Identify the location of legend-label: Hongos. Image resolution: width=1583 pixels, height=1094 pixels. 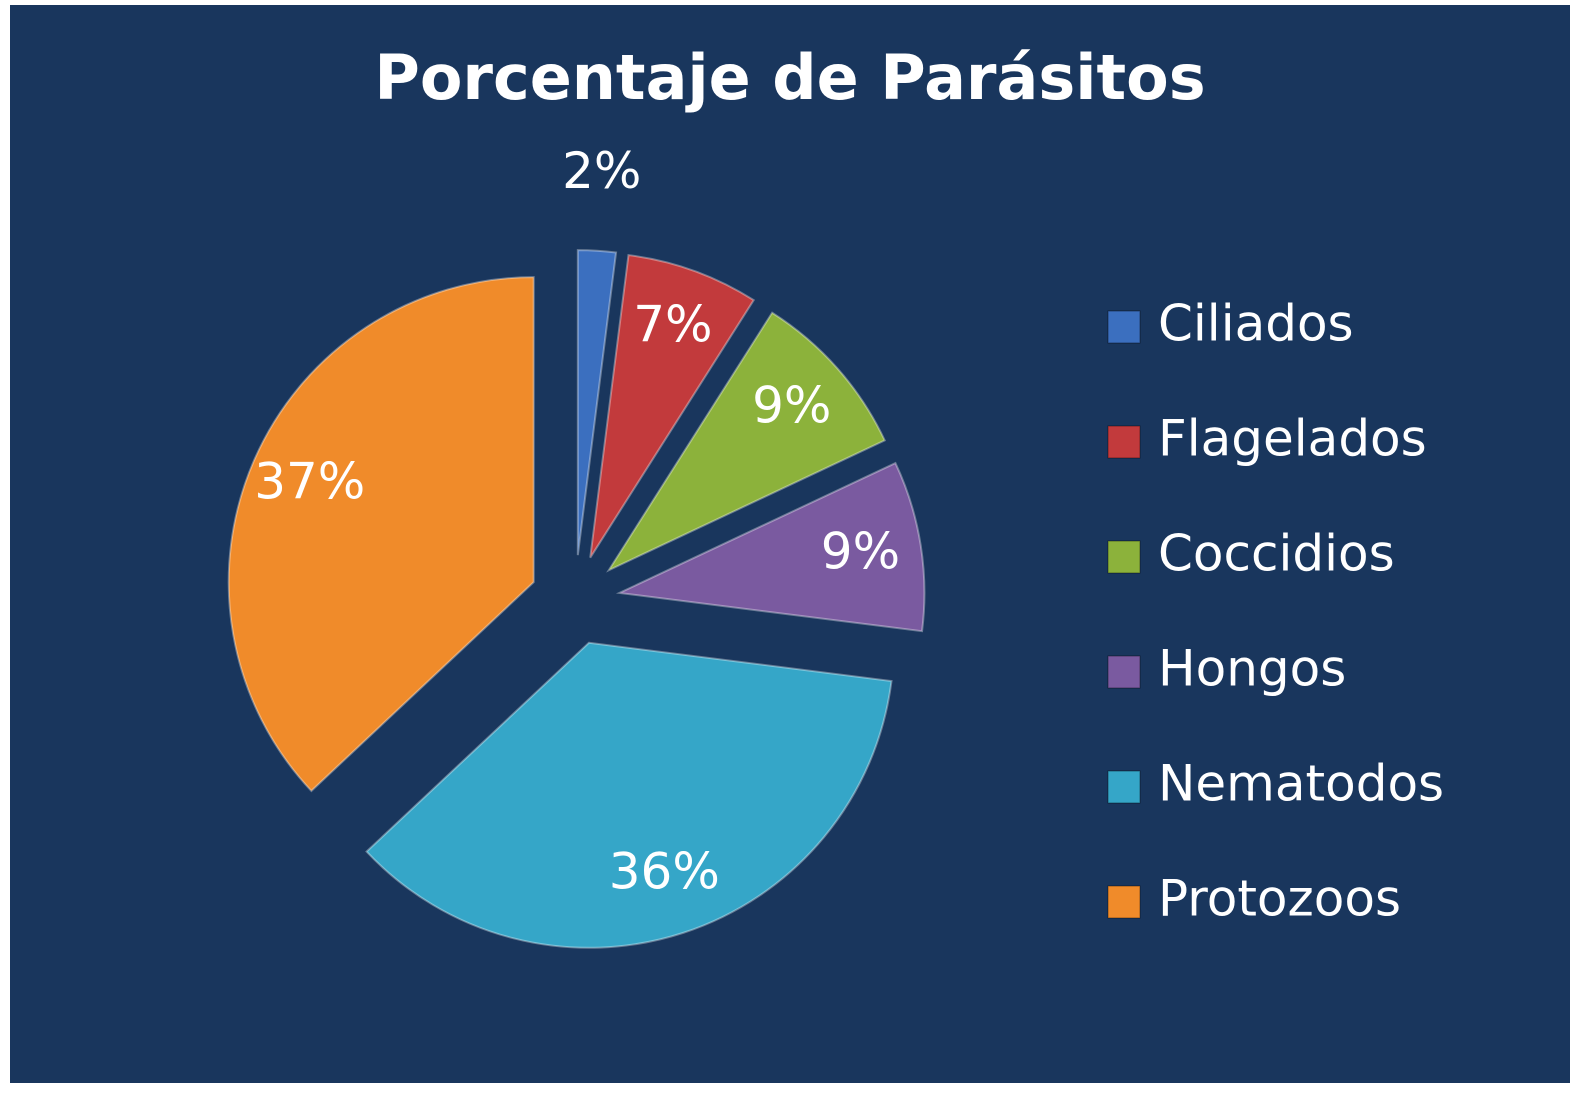
(1252, 669).